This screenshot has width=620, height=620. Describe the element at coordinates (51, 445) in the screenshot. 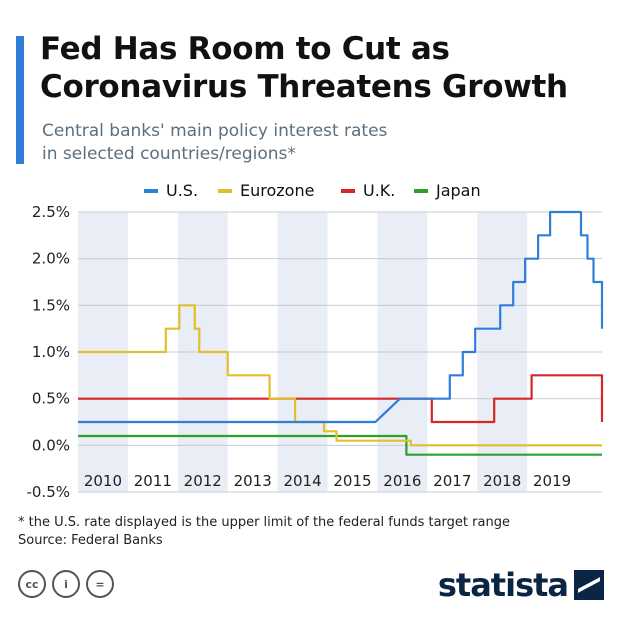

I see `y-tick-label: 0.0%` at that location.